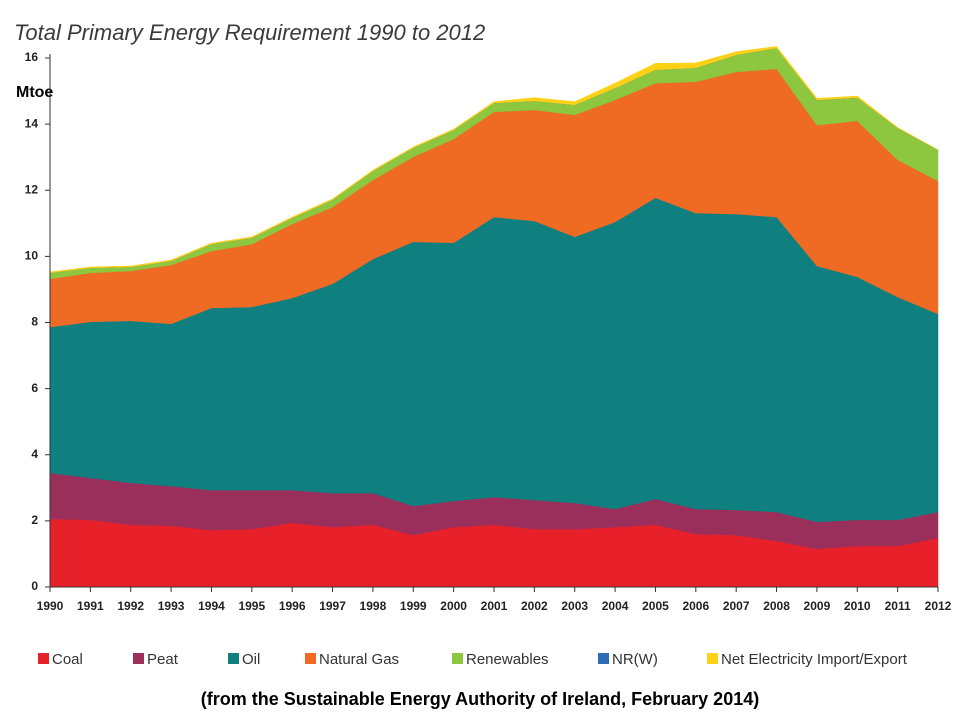 This screenshot has height=720, width=960. I want to click on x-tick-label: 2001, so click(494, 606).